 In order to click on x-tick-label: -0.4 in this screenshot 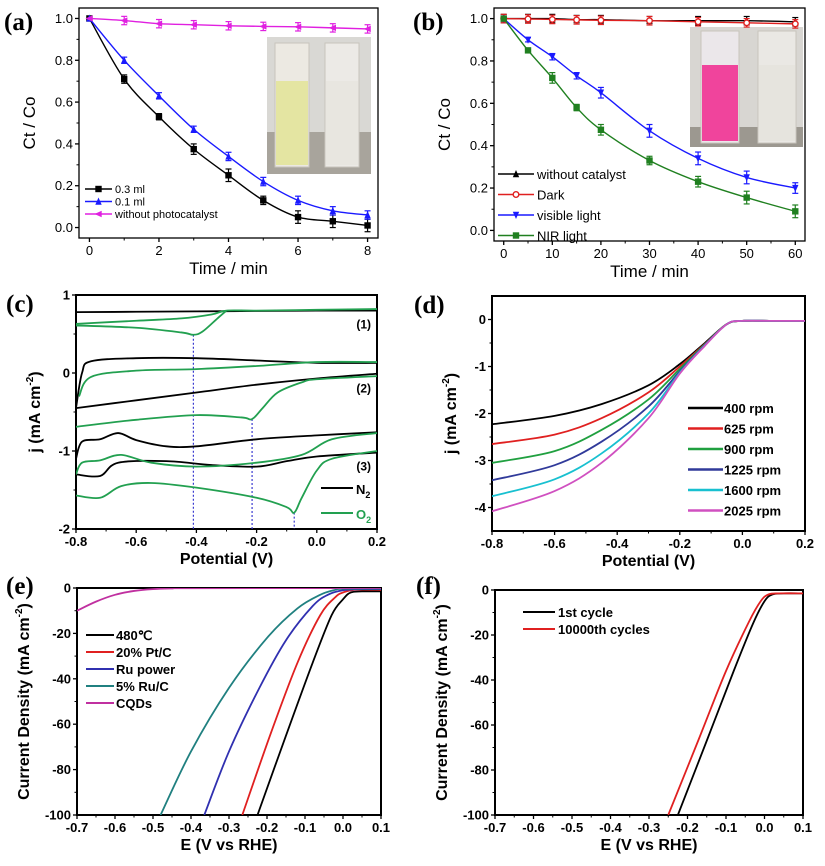, I will do `click(196, 541)`.